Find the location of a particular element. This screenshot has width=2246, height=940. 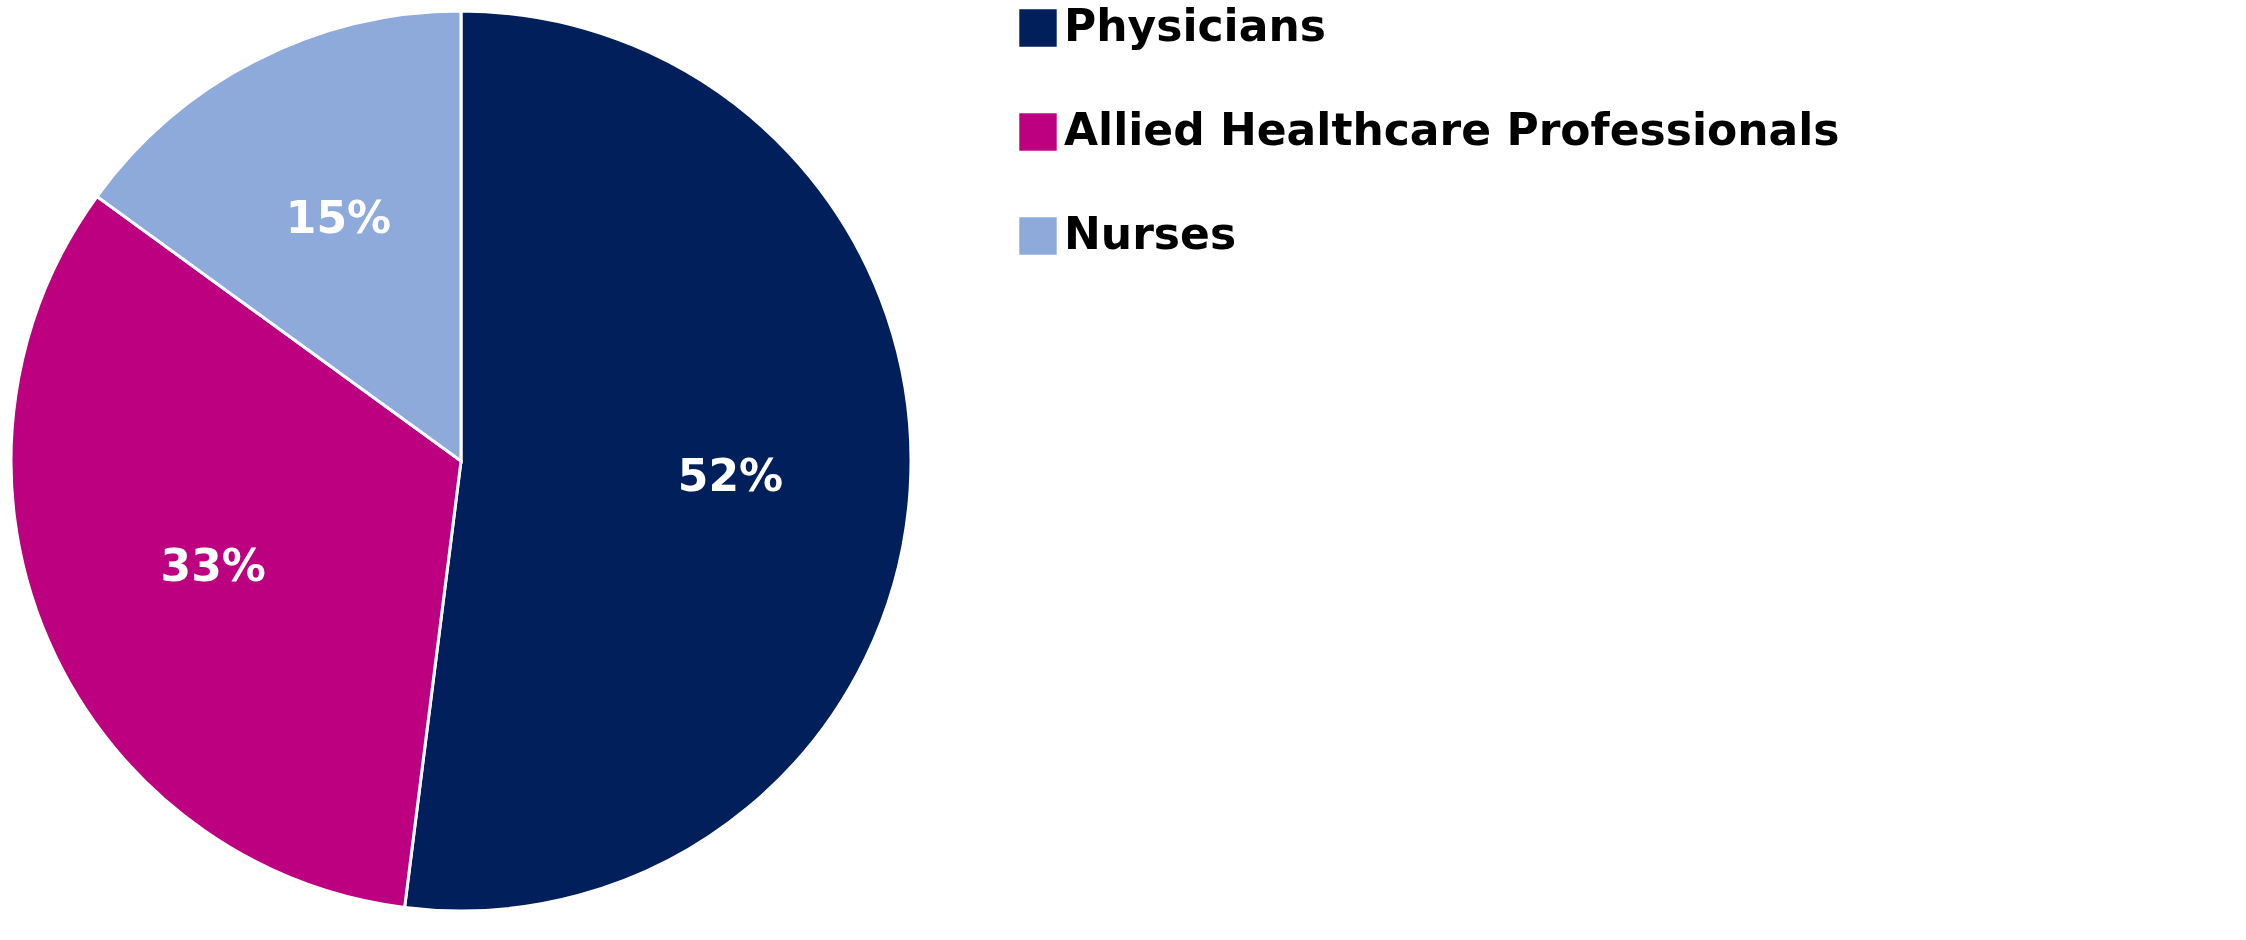

data-label: 33% is located at coordinates (213, 566).